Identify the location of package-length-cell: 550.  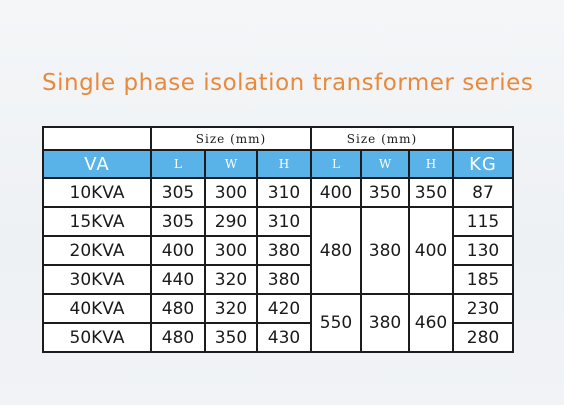
(336, 323).